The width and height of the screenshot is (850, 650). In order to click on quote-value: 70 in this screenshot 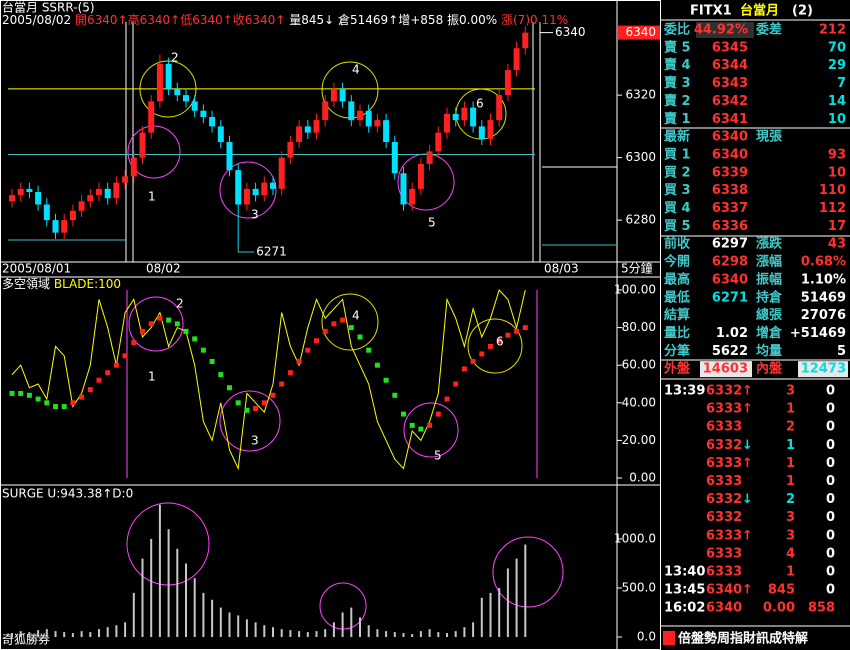, I will do `click(837, 47)`.